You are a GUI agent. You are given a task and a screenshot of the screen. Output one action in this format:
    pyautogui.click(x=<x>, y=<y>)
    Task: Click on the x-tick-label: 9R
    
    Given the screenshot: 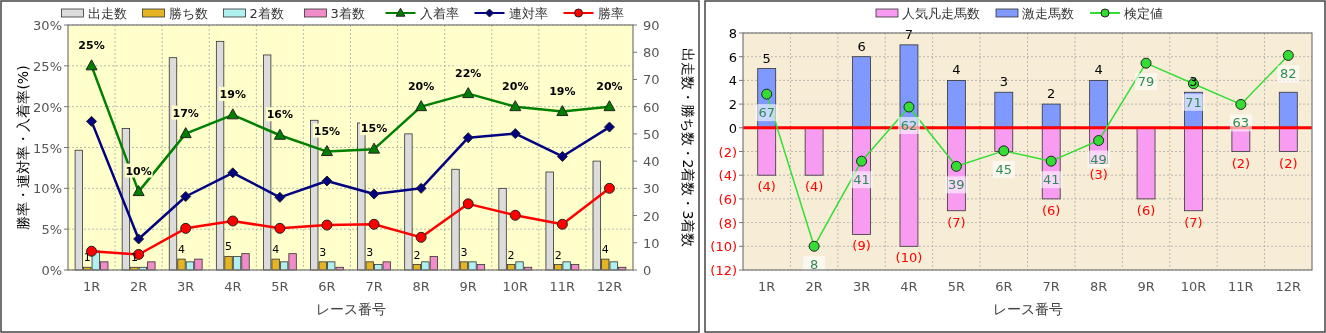 What is the action you would take?
    pyautogui.click(x=1146, y=286)
    